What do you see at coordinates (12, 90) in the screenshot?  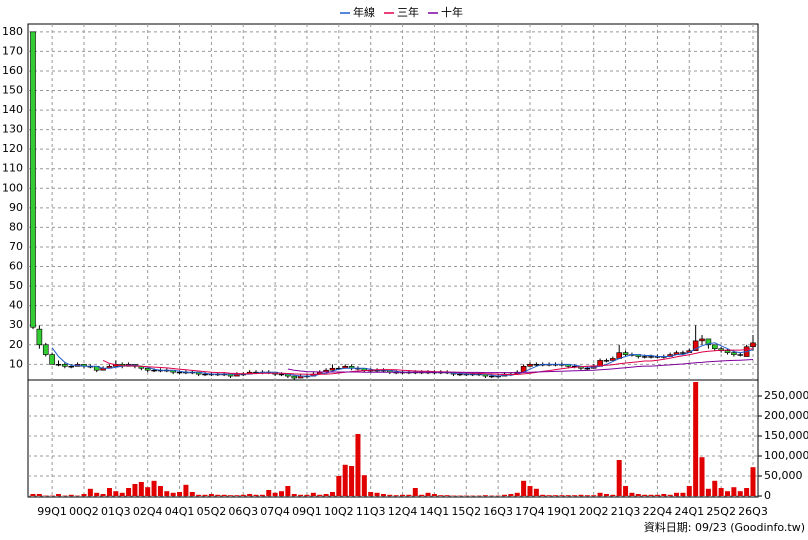 I see `y-tick-label: 150` at bounding box center [12, 90].